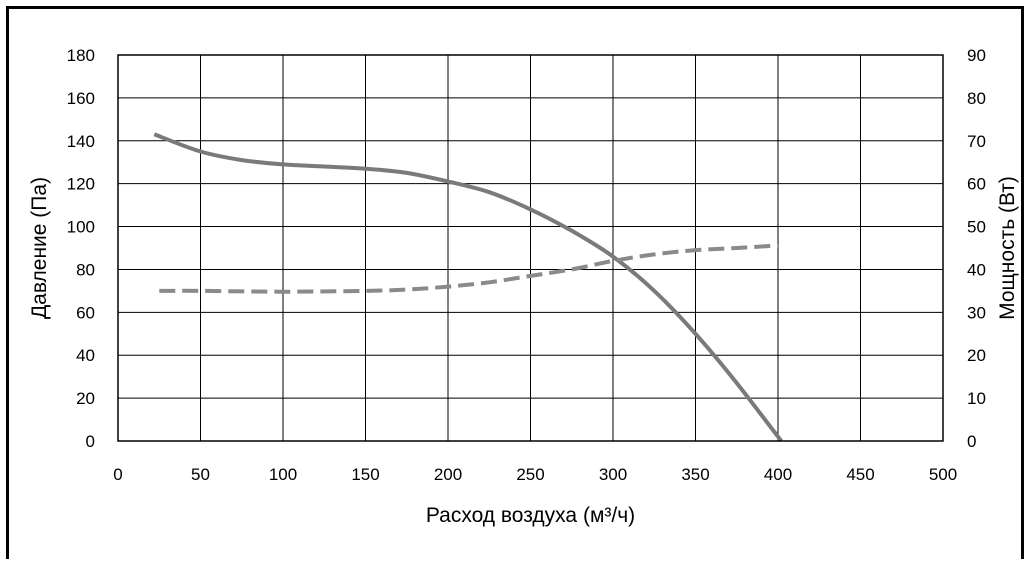 This screenshot has height=563, width=1034. What do you see at coordinates (90, 441) in the screenshot?
I see `y-left-tick-label: 0` at bounding box center [90, 441].